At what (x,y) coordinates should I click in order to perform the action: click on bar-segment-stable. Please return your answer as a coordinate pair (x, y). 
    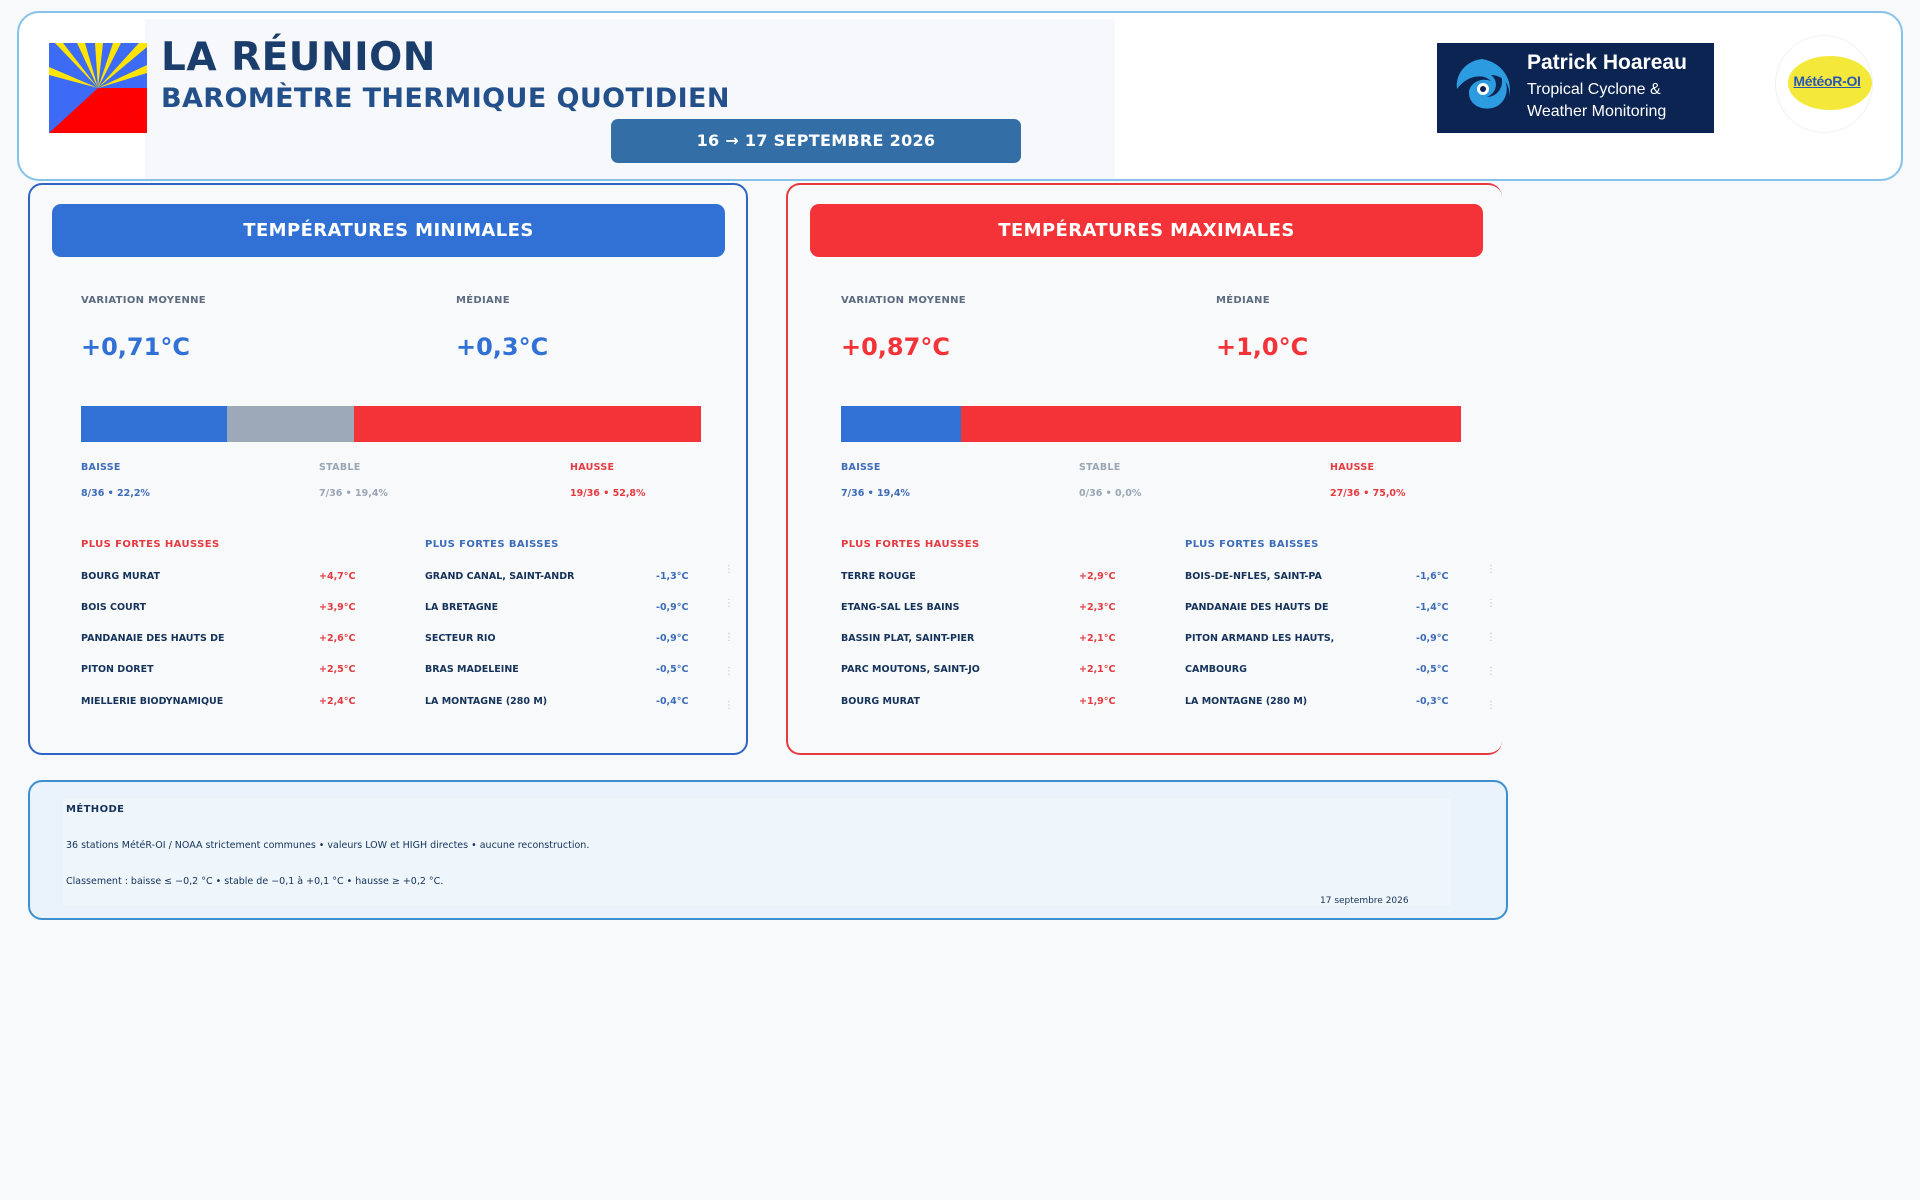
    Looking at the image, I should click on (290, 424).